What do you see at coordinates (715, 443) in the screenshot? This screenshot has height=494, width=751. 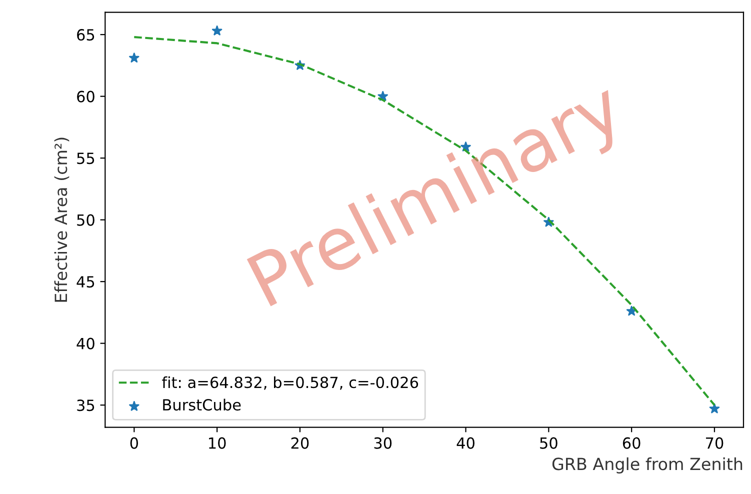 I see `x-tick-label: 70` at bounding box center [715, 443].